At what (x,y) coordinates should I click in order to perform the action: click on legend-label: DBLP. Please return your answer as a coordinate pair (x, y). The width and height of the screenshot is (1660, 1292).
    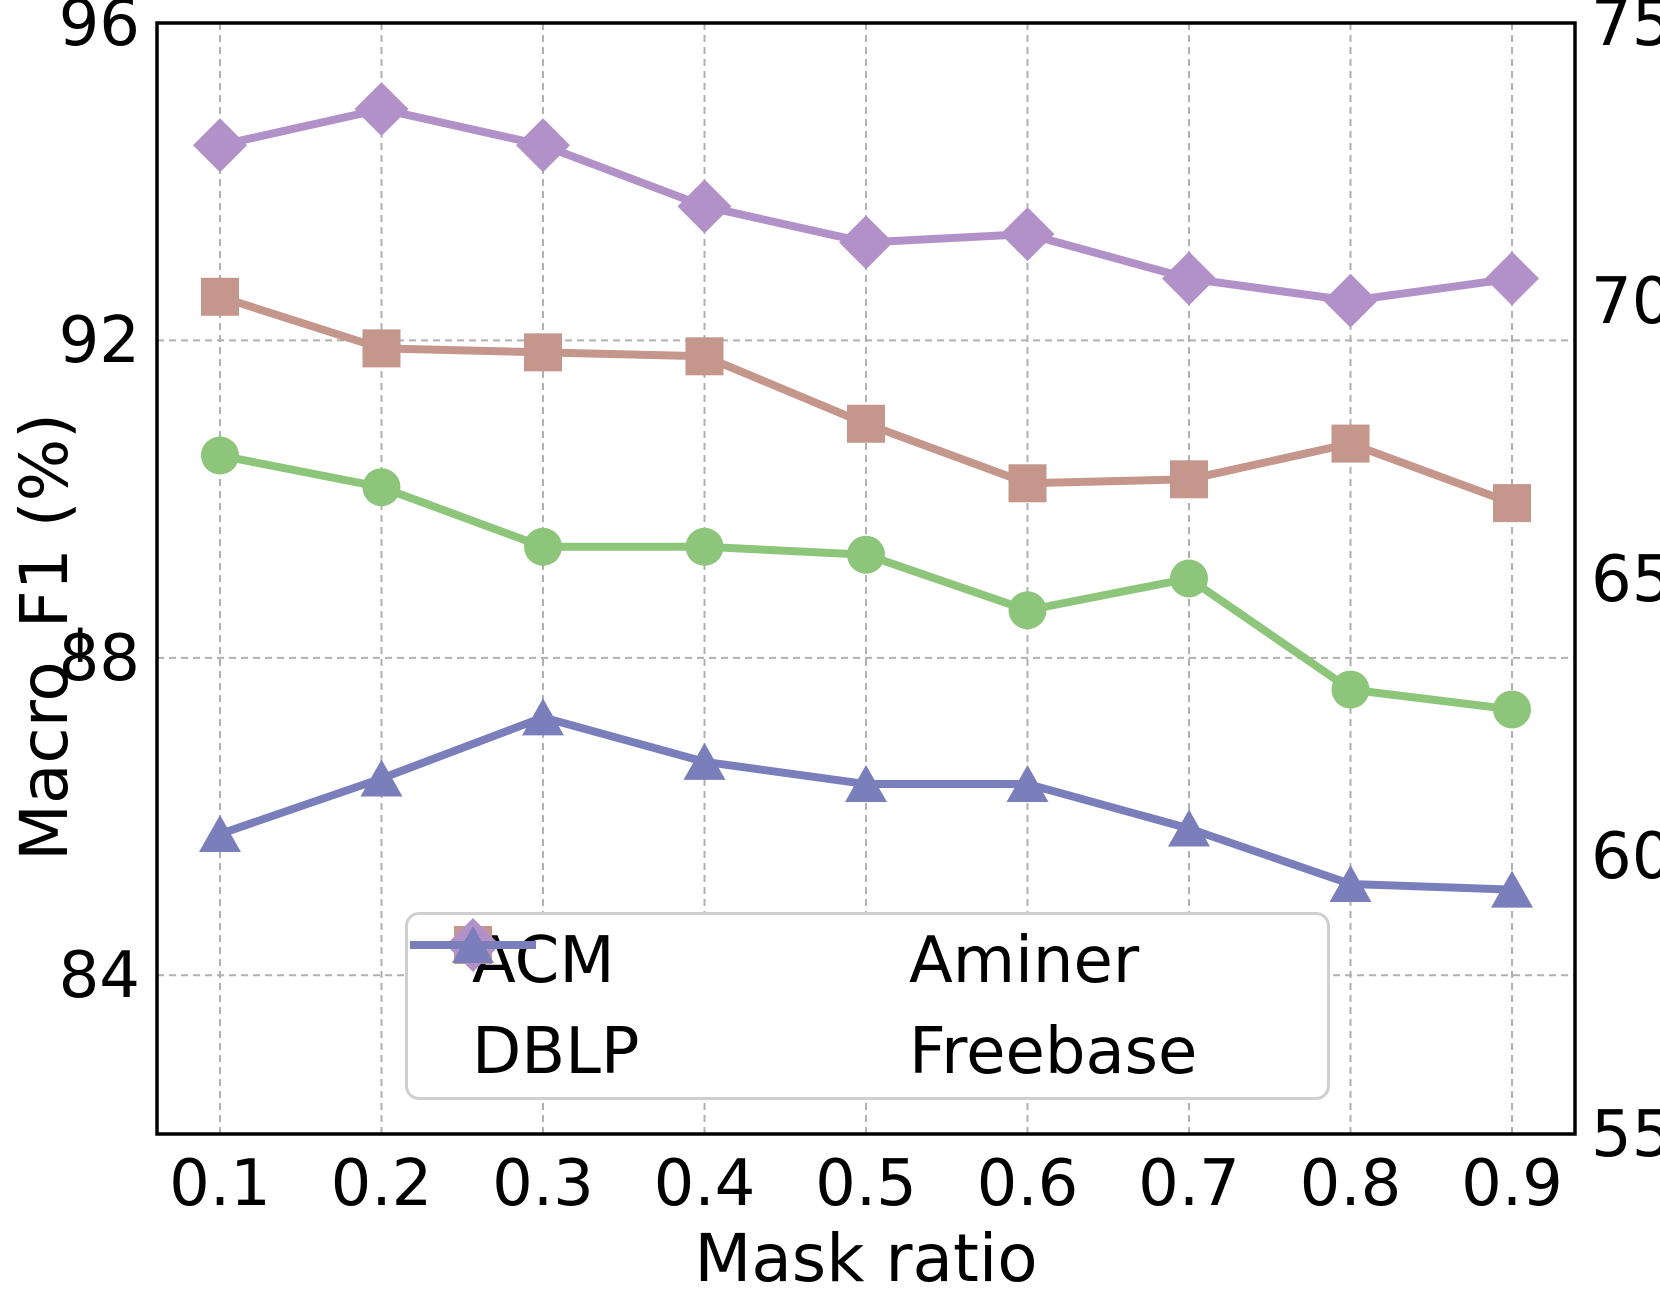
    Looking at the image, I should click on (556, 1051).